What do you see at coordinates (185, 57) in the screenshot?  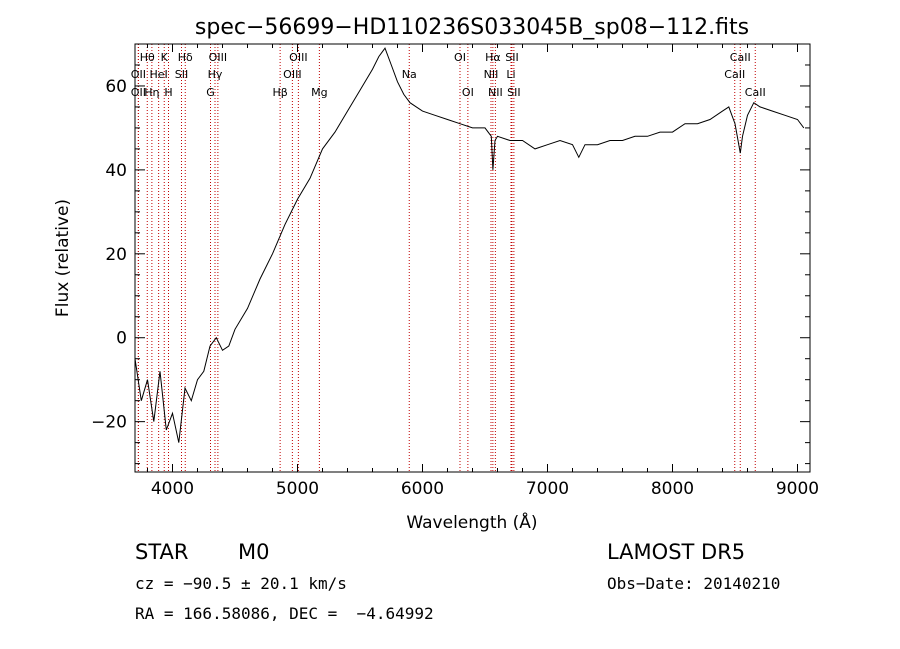 I see `spectral-line-label: Hδ` at bounding box center [185, 57].